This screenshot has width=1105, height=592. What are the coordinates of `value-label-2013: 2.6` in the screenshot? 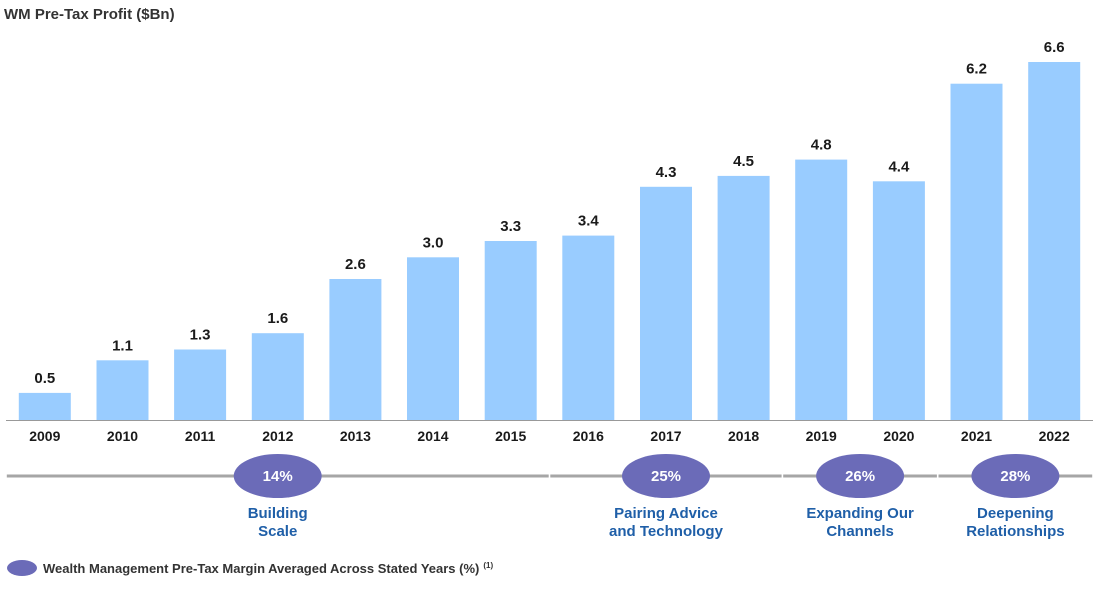 It's located at (355, 264).